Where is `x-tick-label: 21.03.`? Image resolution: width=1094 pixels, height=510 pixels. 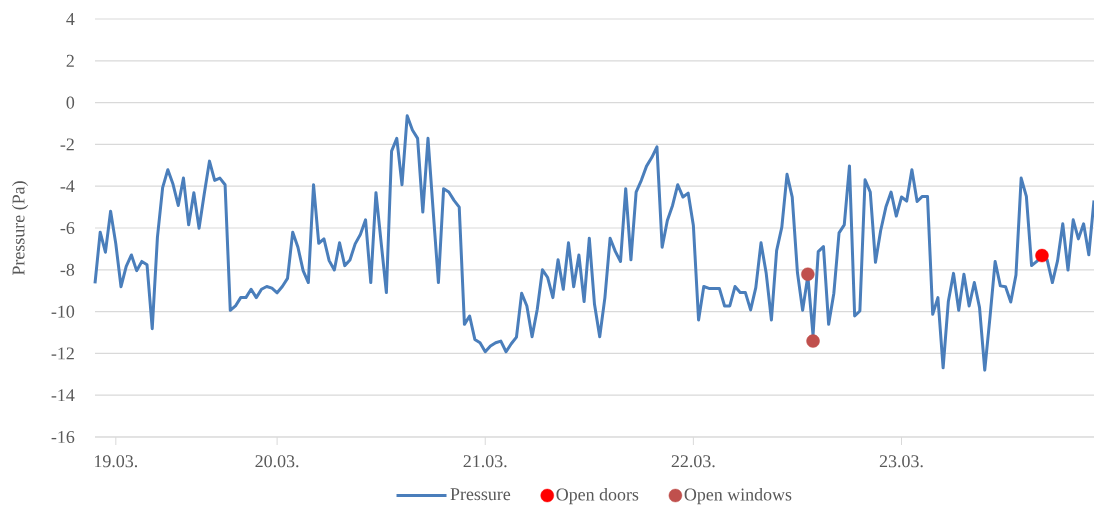 x-tick-label: 21.03. is located at coordinates (485, 461).